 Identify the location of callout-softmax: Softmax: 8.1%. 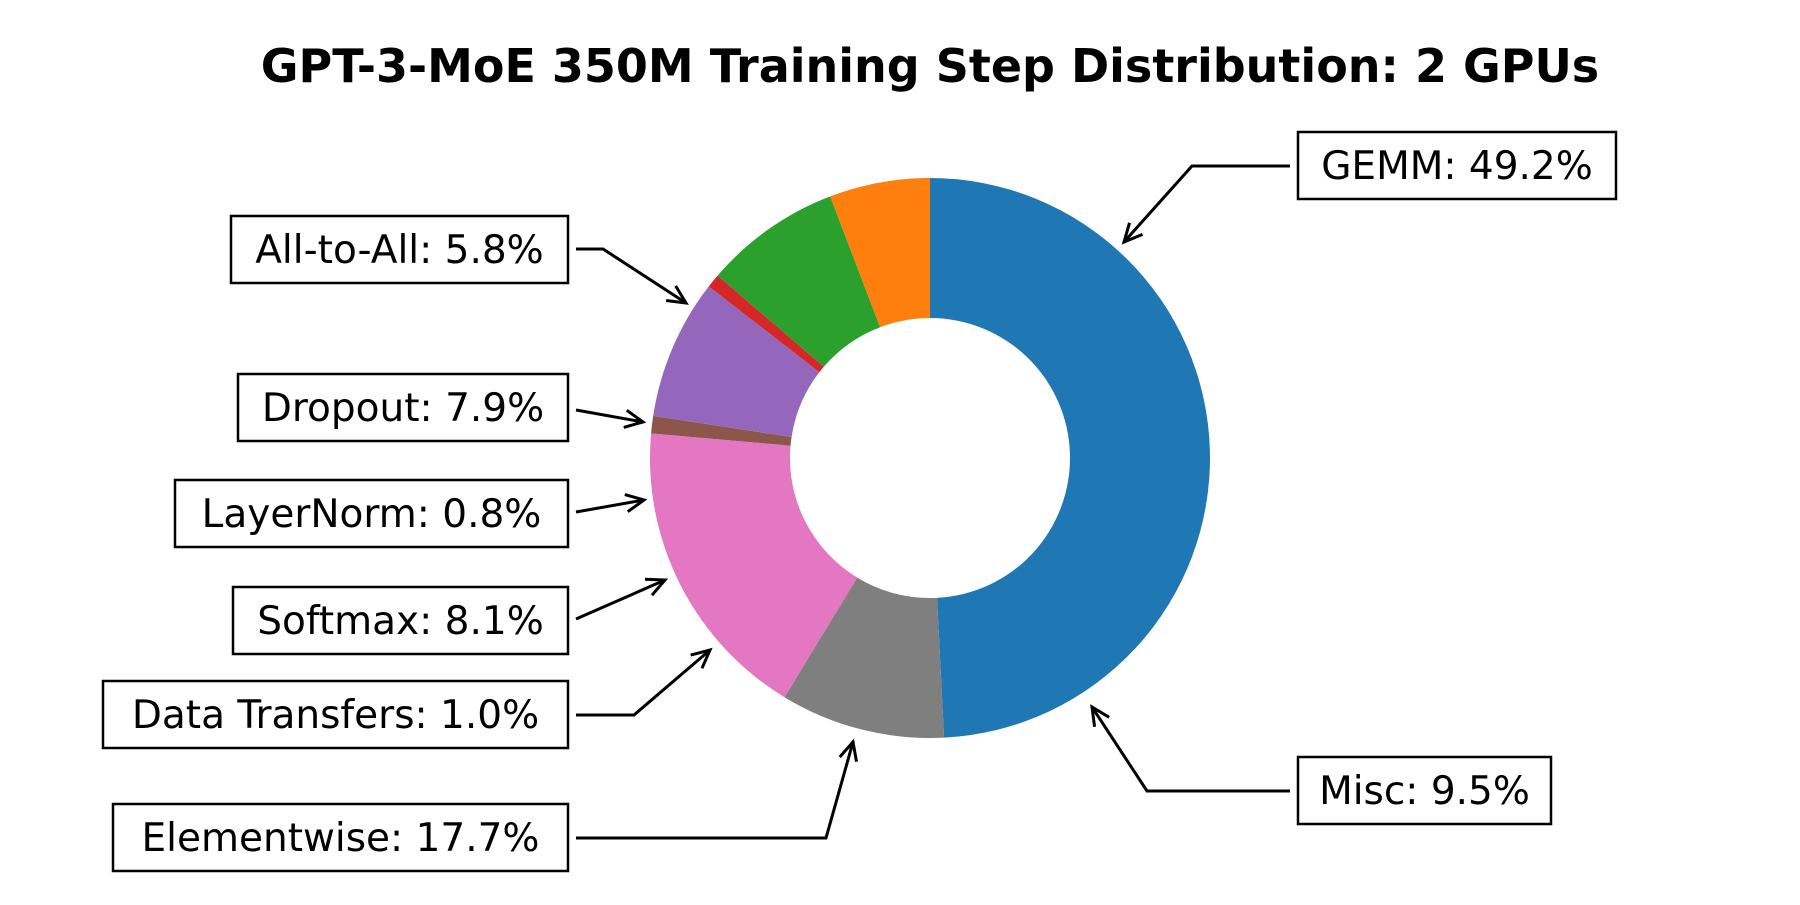
(450, 616).